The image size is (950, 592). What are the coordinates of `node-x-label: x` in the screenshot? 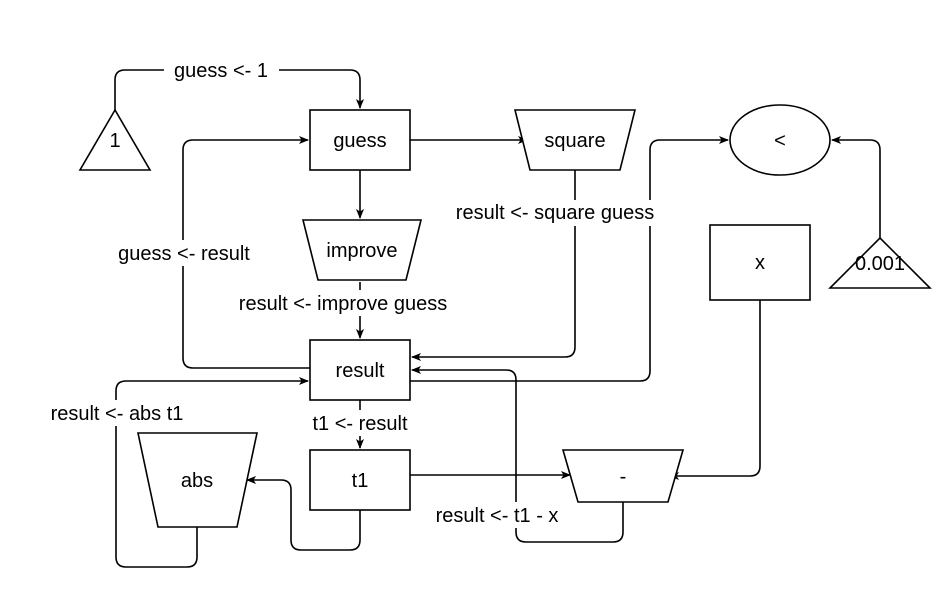 It's located at (760, 263).